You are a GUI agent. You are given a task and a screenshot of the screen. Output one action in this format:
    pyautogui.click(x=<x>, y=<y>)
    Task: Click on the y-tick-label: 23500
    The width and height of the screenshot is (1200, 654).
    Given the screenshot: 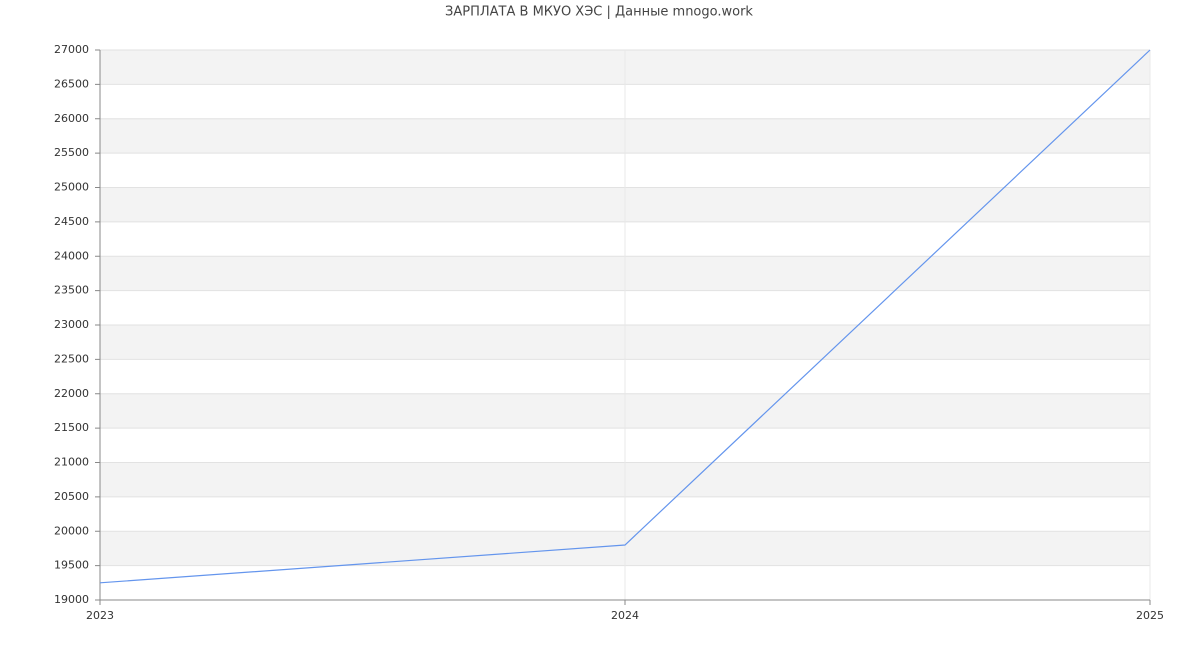 What is the action you would take?
    pyautogui.click(x=71, y=290)
    